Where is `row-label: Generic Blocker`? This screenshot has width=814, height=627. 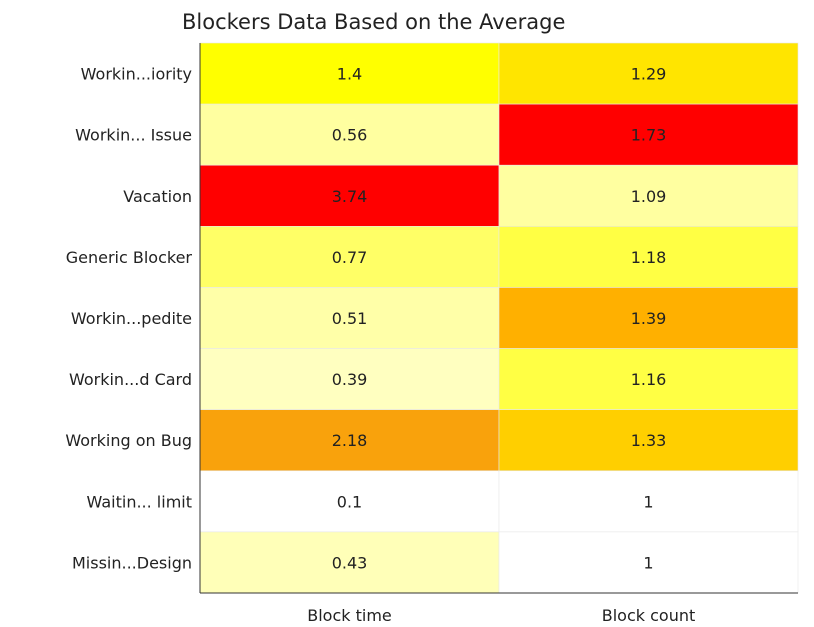
row-label: Generic Blocker is located at coordinates (129, 257).